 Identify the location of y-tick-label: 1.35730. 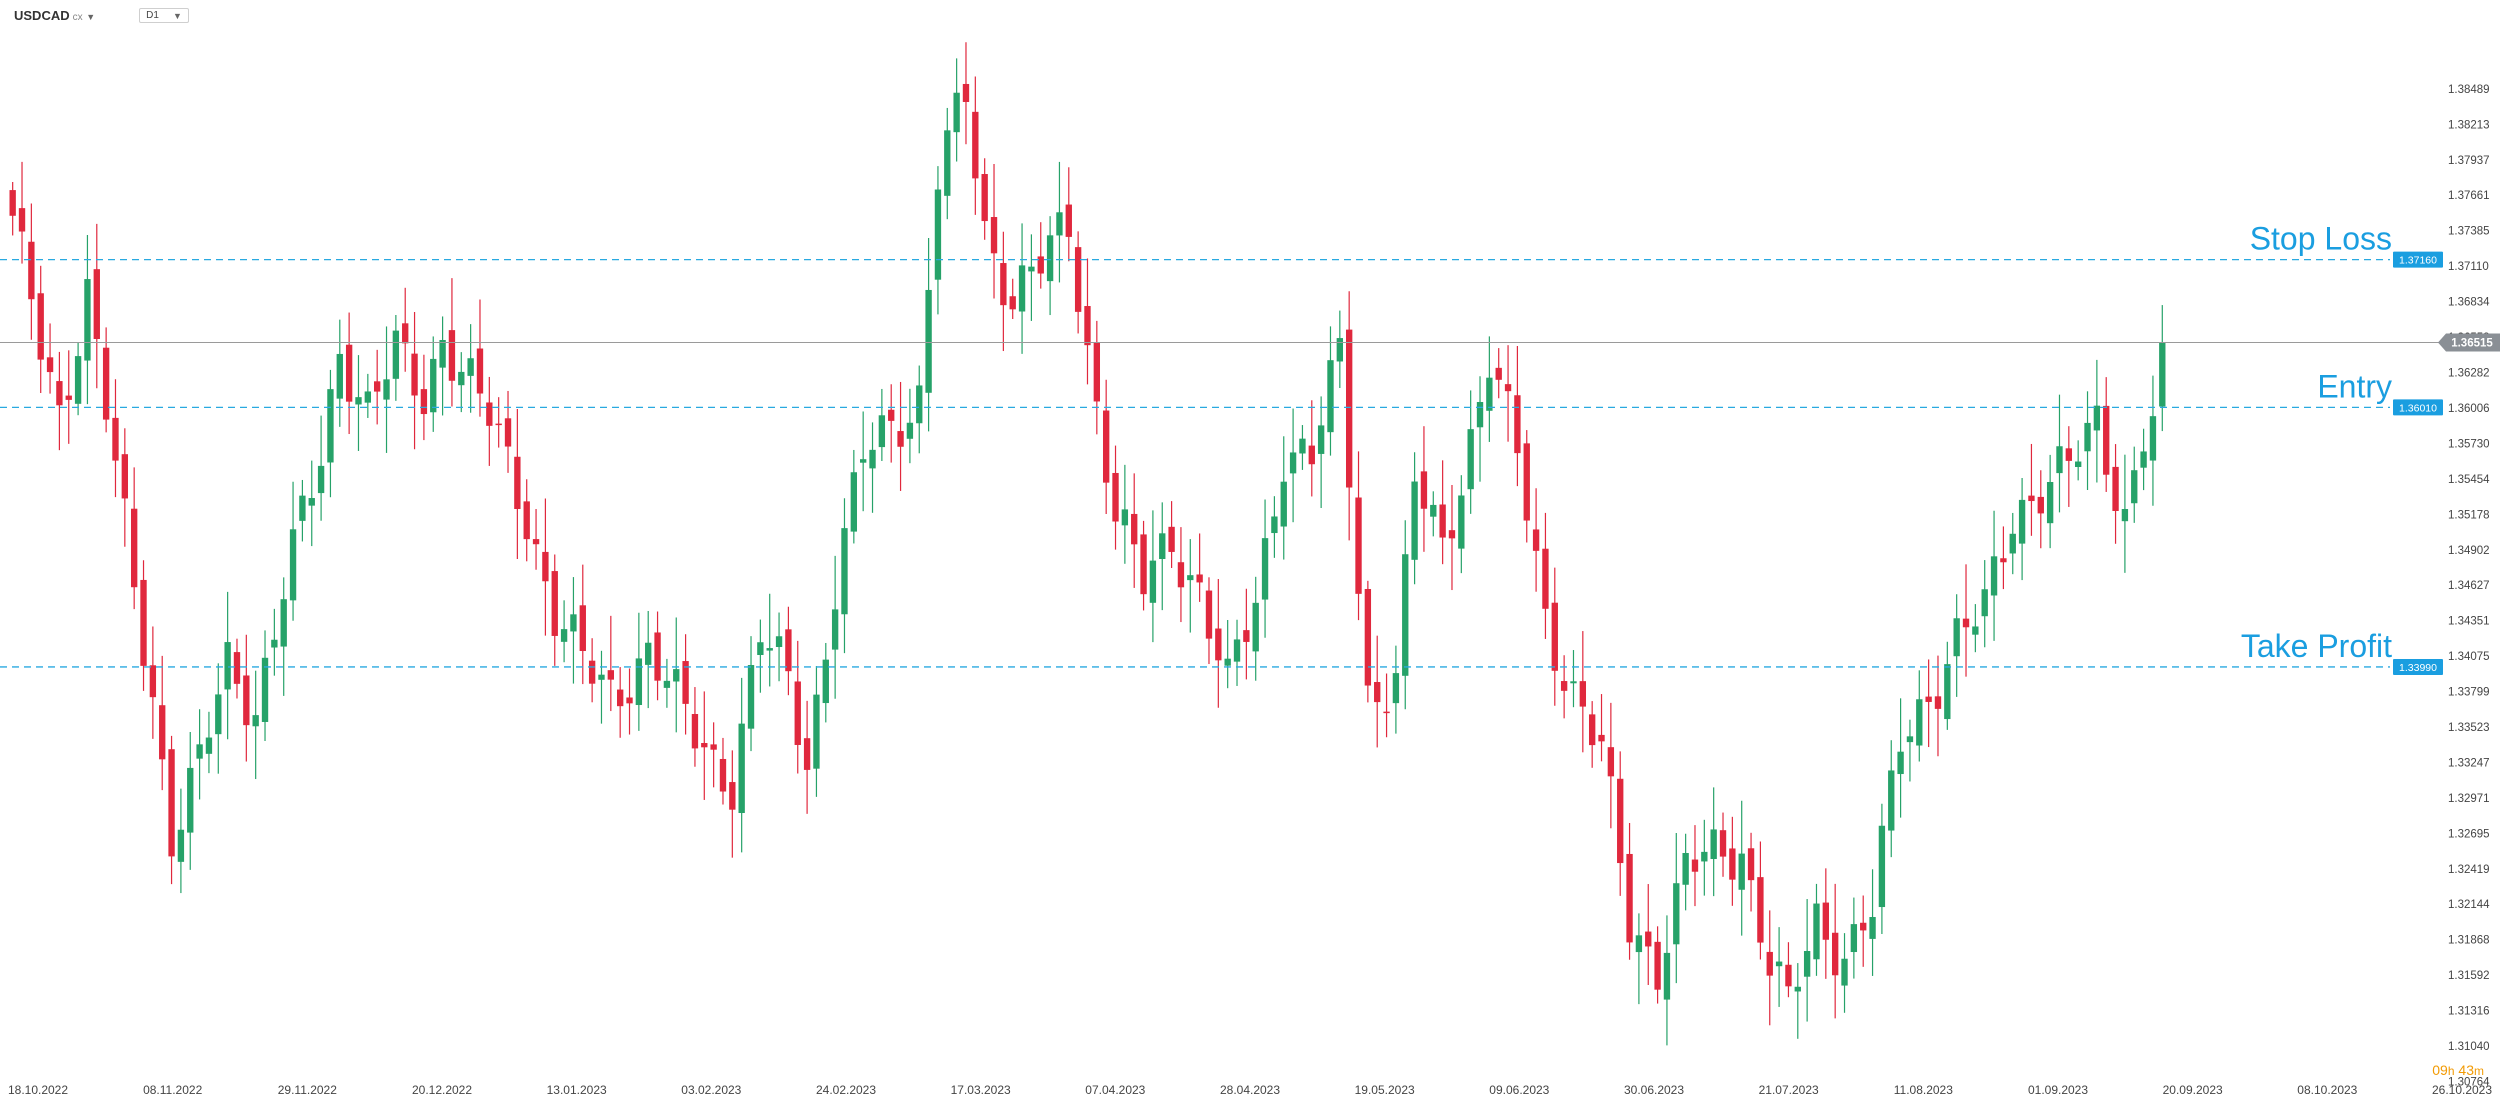
(2469, 444).